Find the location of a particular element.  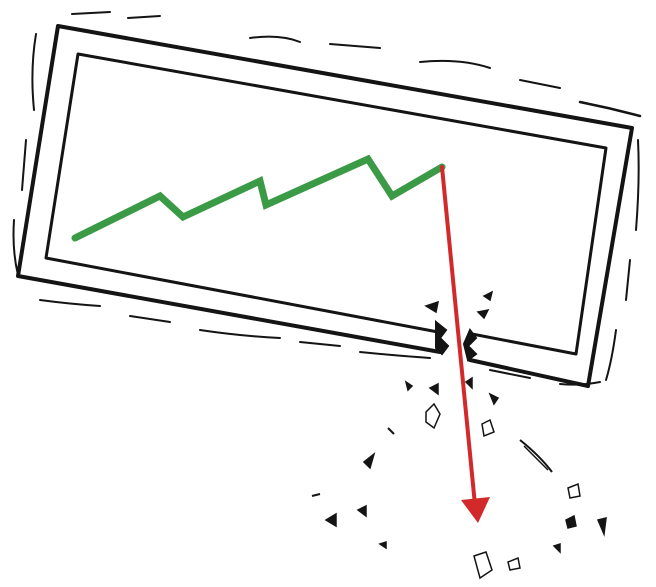

growth-line is located at coordinates (258, 198).